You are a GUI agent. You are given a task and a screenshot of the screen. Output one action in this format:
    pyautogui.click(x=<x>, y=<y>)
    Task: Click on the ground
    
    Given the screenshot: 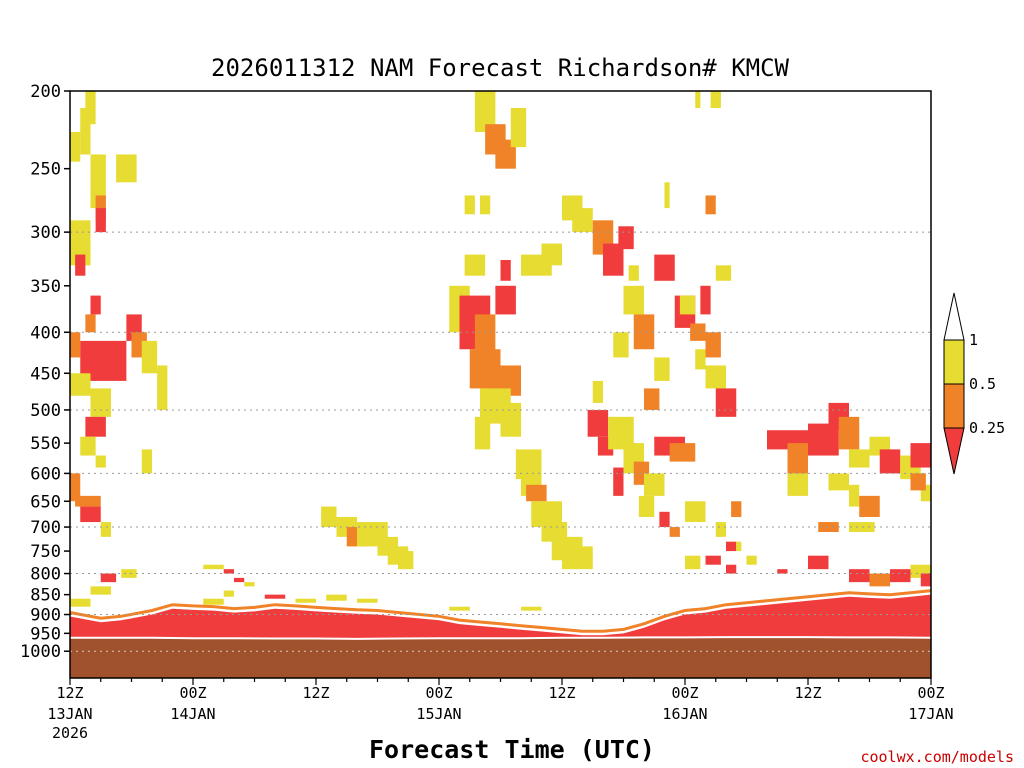 What is the action you would take?
    pyautogui.click(x=501, y=657)
    